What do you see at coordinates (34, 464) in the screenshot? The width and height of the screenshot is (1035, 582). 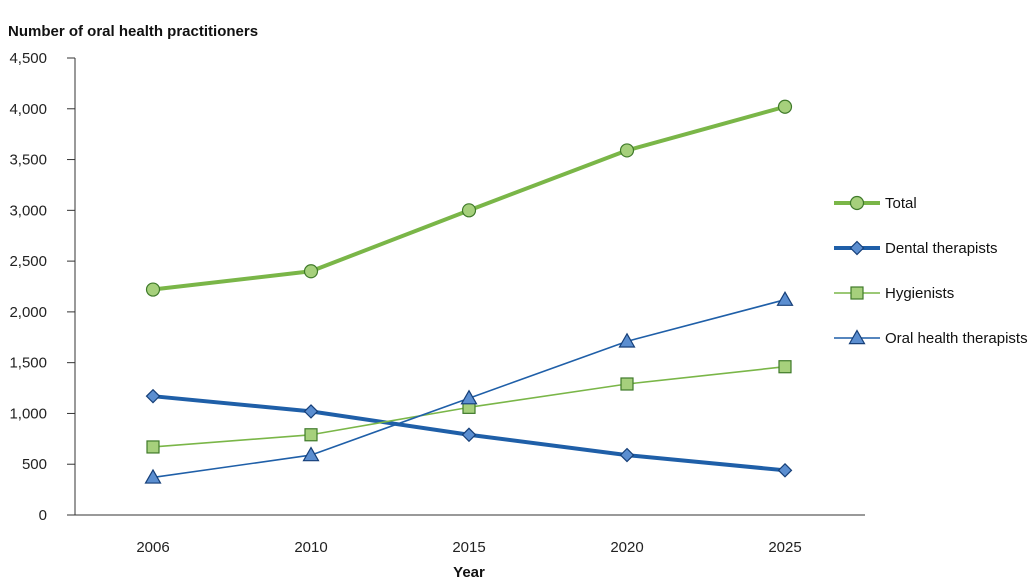 I see `y-tick-label: 500` at bounding box center [34, 464].